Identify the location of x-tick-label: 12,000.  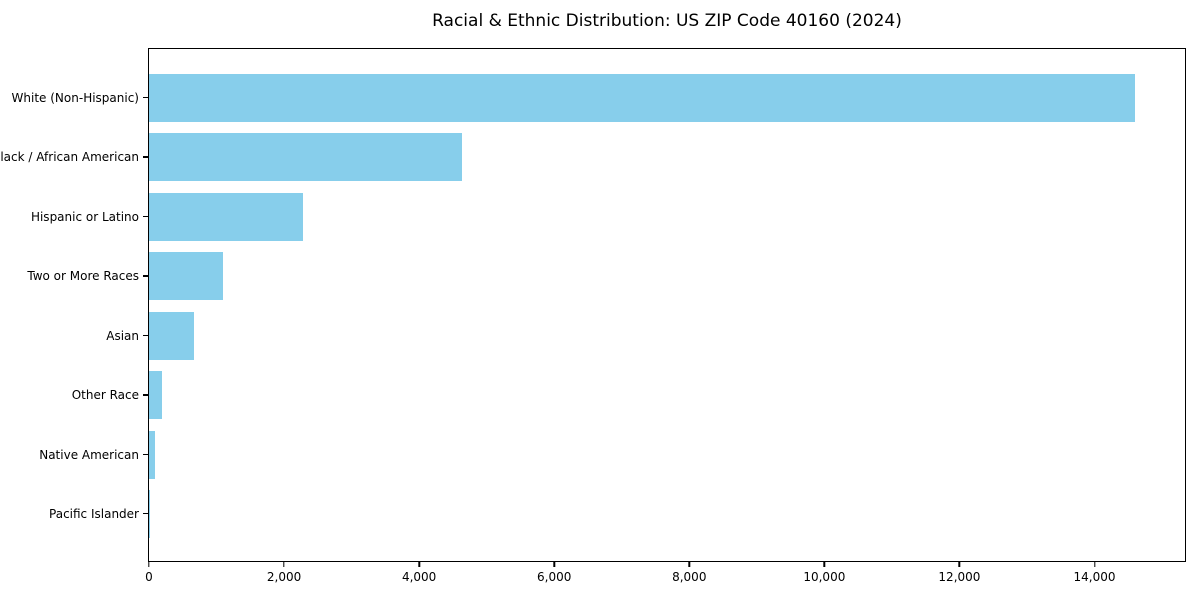
(959, 577).